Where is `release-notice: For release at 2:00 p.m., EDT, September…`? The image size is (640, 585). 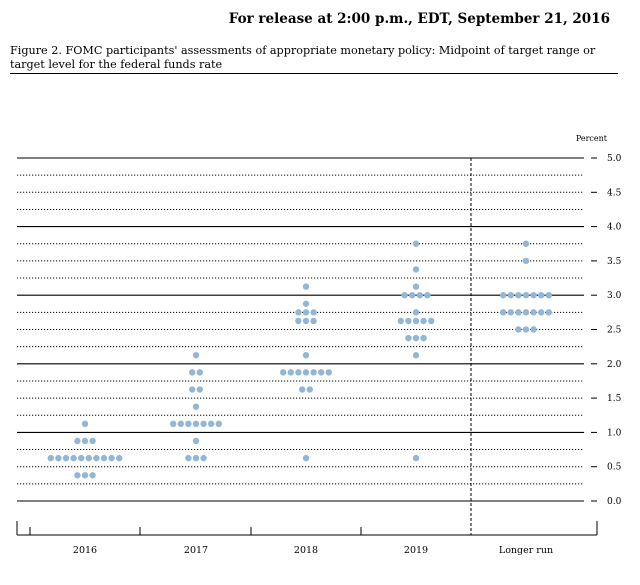 release-notice: For release at 2:00 p.m., EDT, September… is located at coordinates (419, 19).